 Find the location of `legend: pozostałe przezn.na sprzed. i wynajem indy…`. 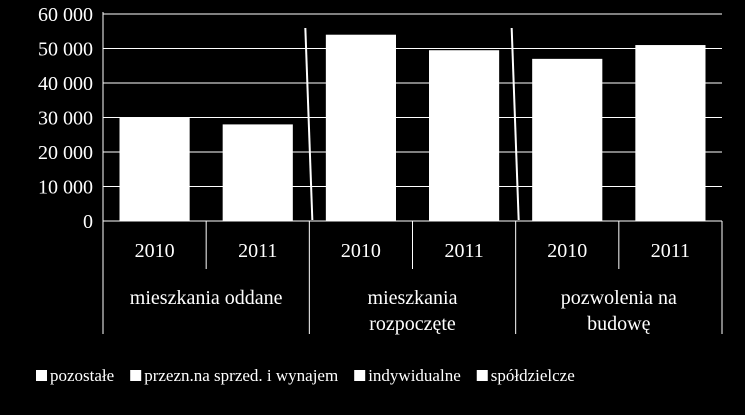

legend: pozostałe przezn.na sprzed. i wynajem indy… is located at coordinates (305, 375).